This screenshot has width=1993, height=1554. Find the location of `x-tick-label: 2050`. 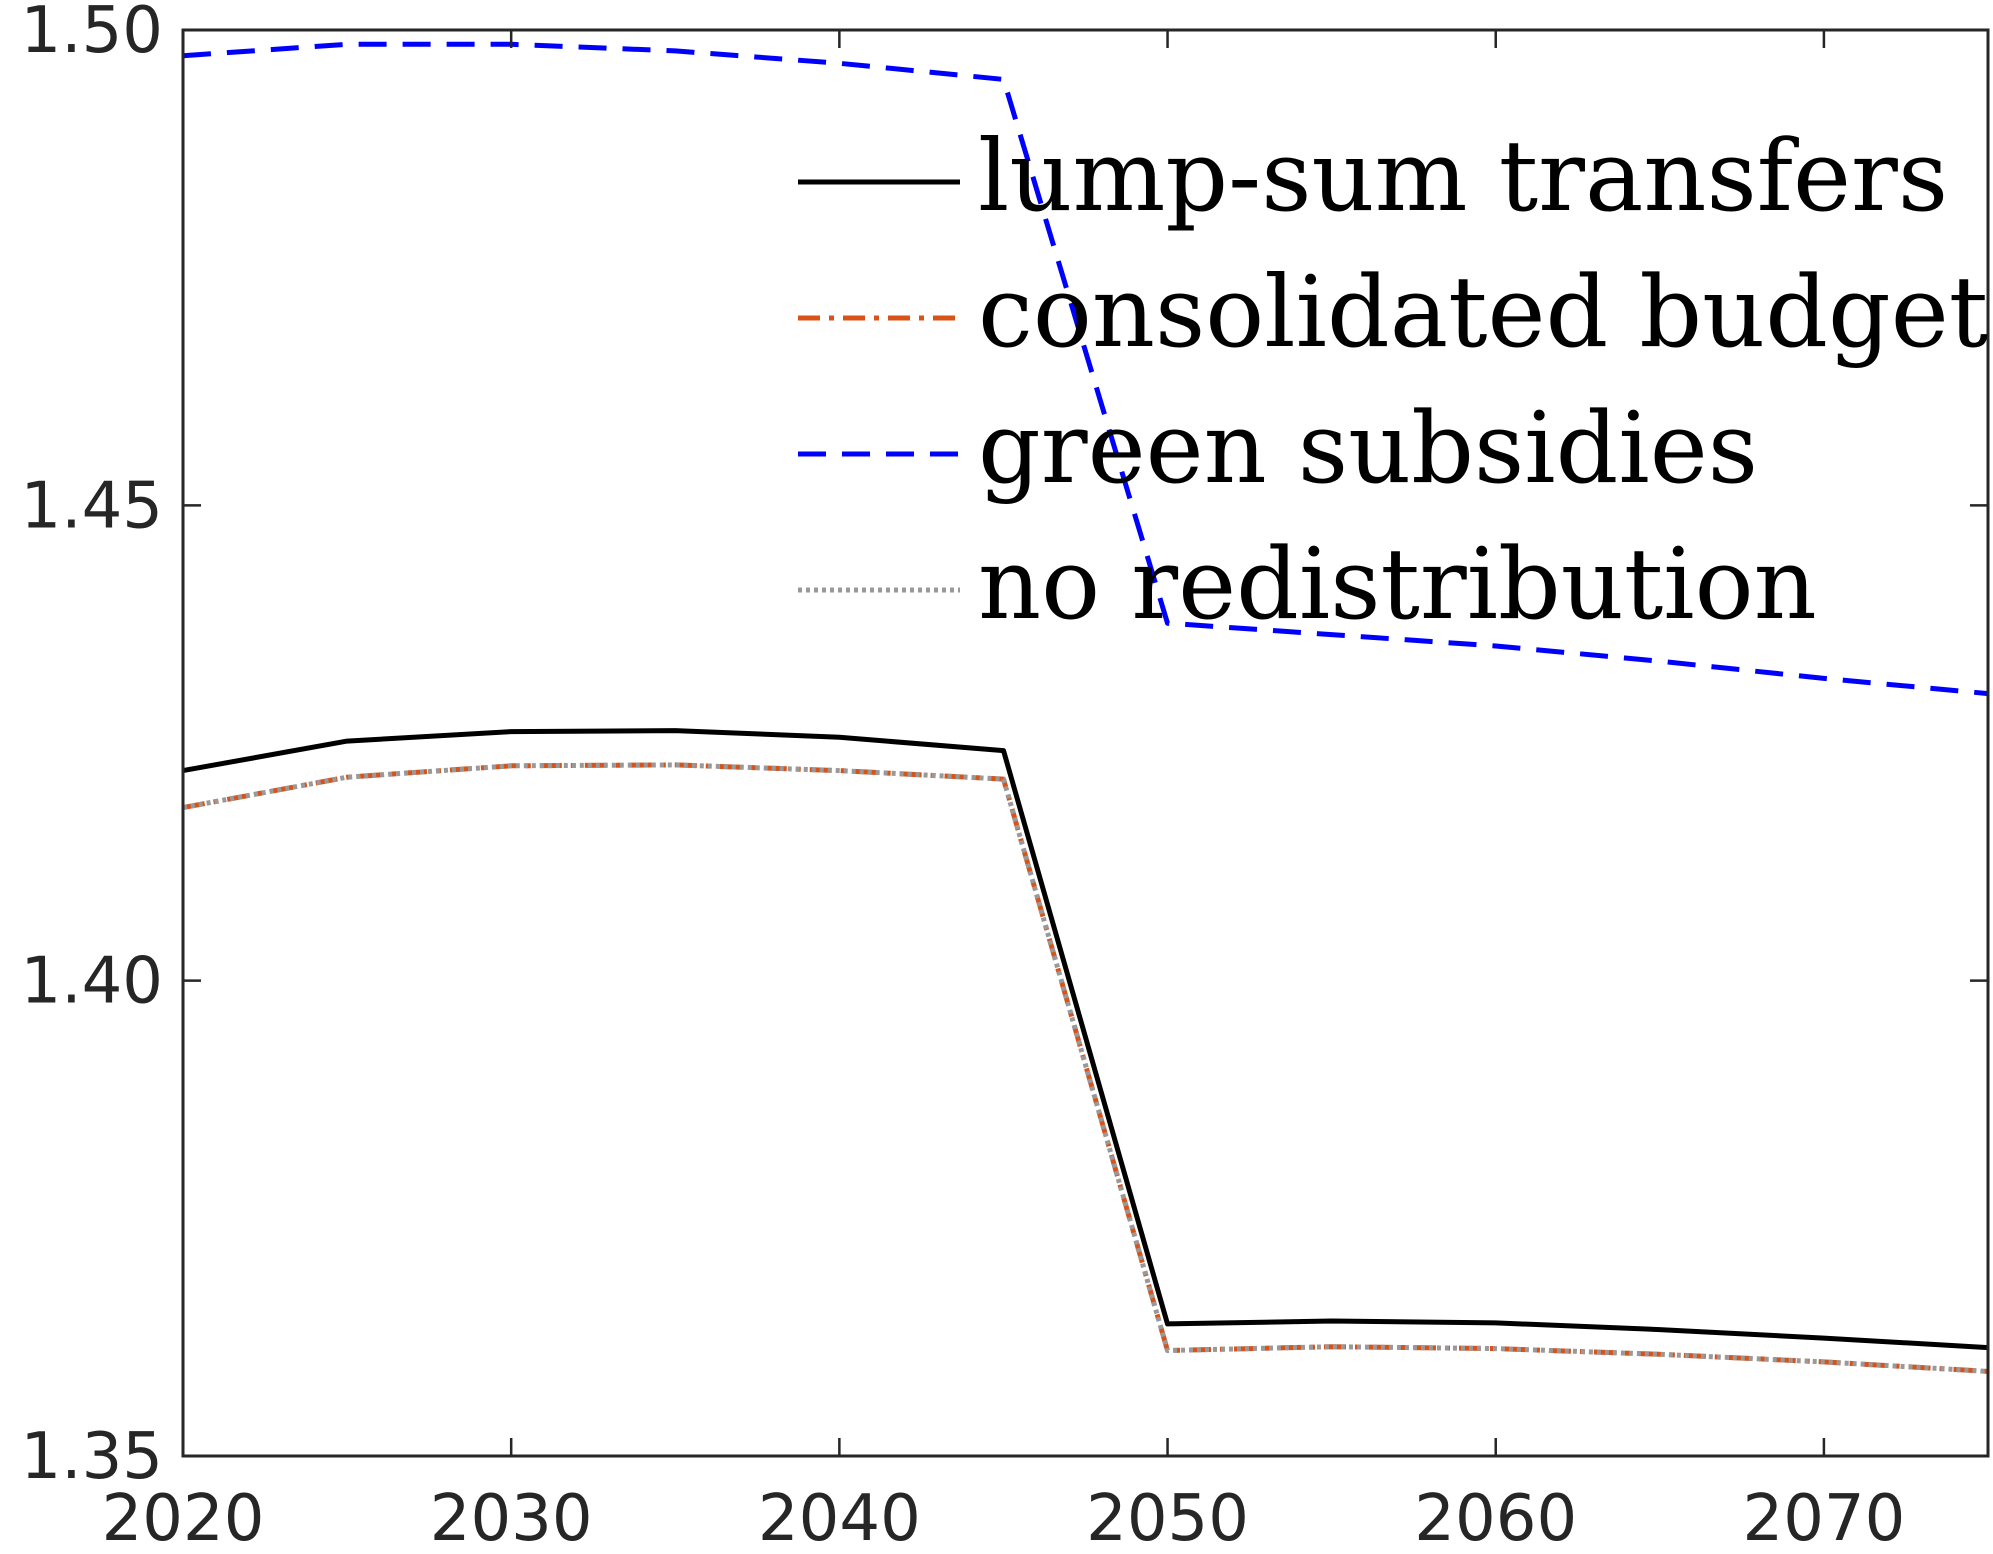

x-tick-label: 2050 is located at coordinates (1167, 1518).